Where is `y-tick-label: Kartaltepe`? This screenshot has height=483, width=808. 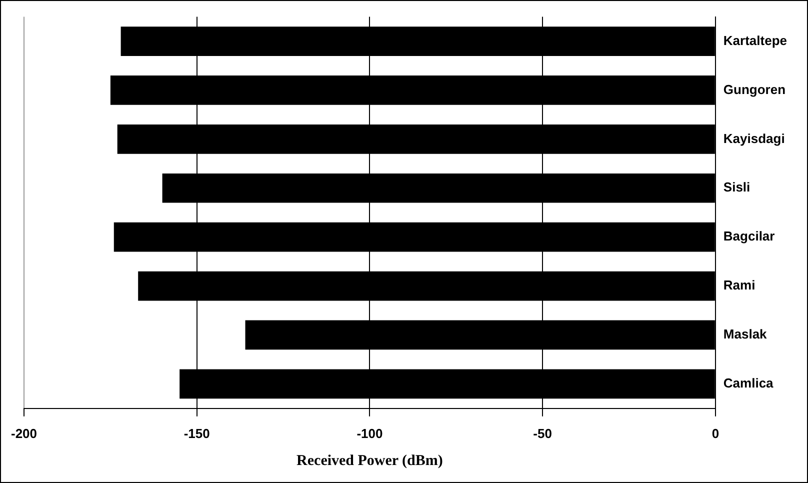
y-tick-label: Kartaltepe is located at coordinates (755, 40).